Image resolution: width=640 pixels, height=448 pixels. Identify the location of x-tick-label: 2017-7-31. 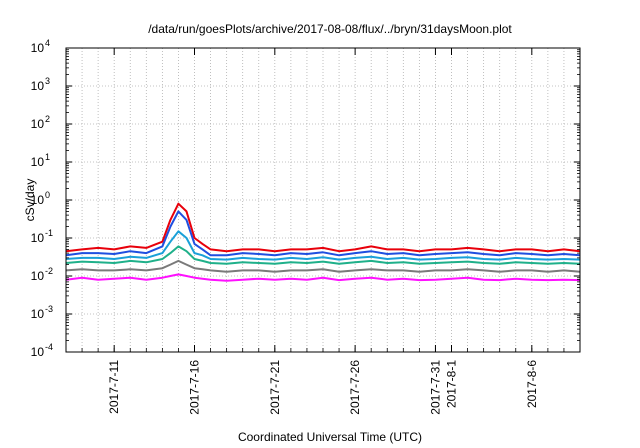
(435, 387).